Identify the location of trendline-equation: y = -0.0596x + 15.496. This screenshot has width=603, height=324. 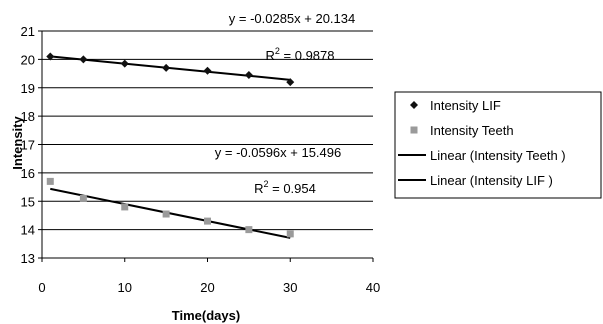
(278, 152).